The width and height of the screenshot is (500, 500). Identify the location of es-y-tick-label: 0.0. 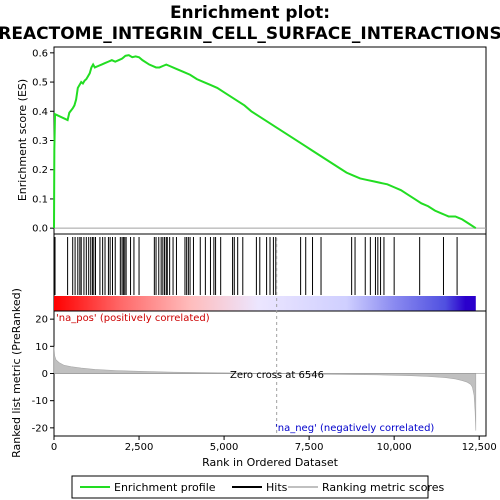
(40, 229).